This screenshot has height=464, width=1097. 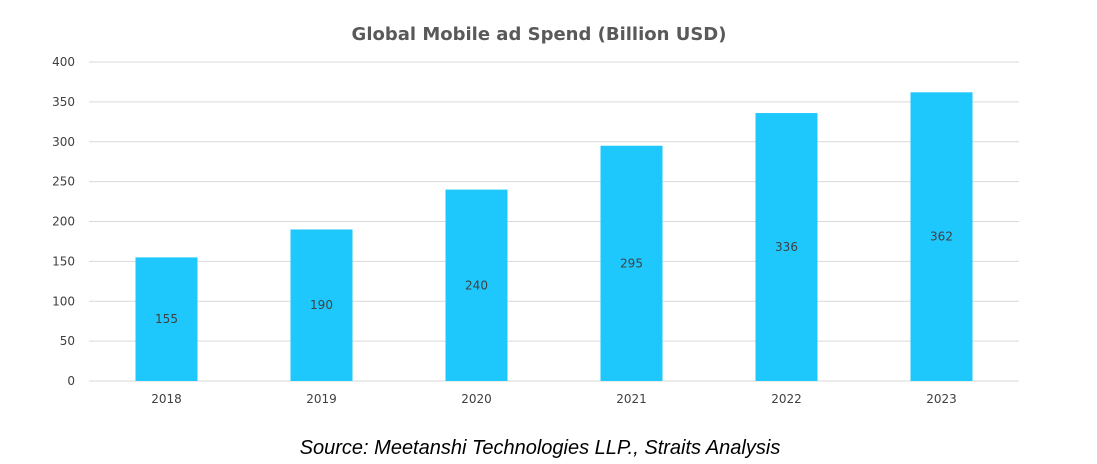 I want to click on data-label: 295, so click(x=631, y=263).